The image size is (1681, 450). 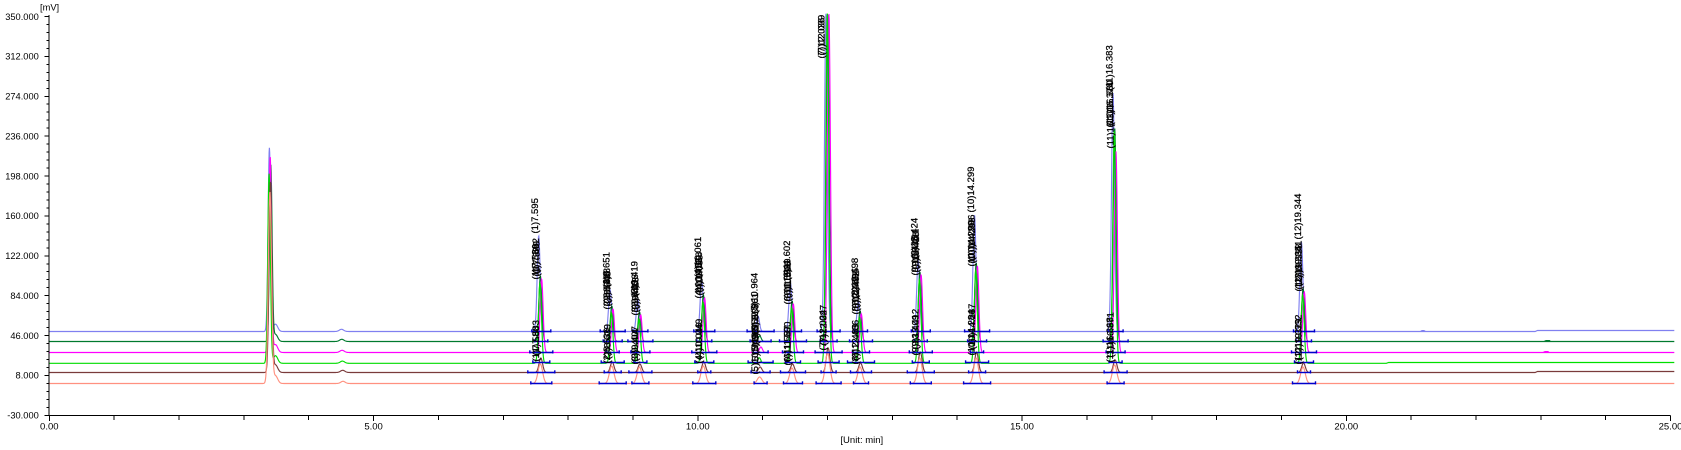 I want to click on svg-text: (6)11.599, so click(x=788, y=279).